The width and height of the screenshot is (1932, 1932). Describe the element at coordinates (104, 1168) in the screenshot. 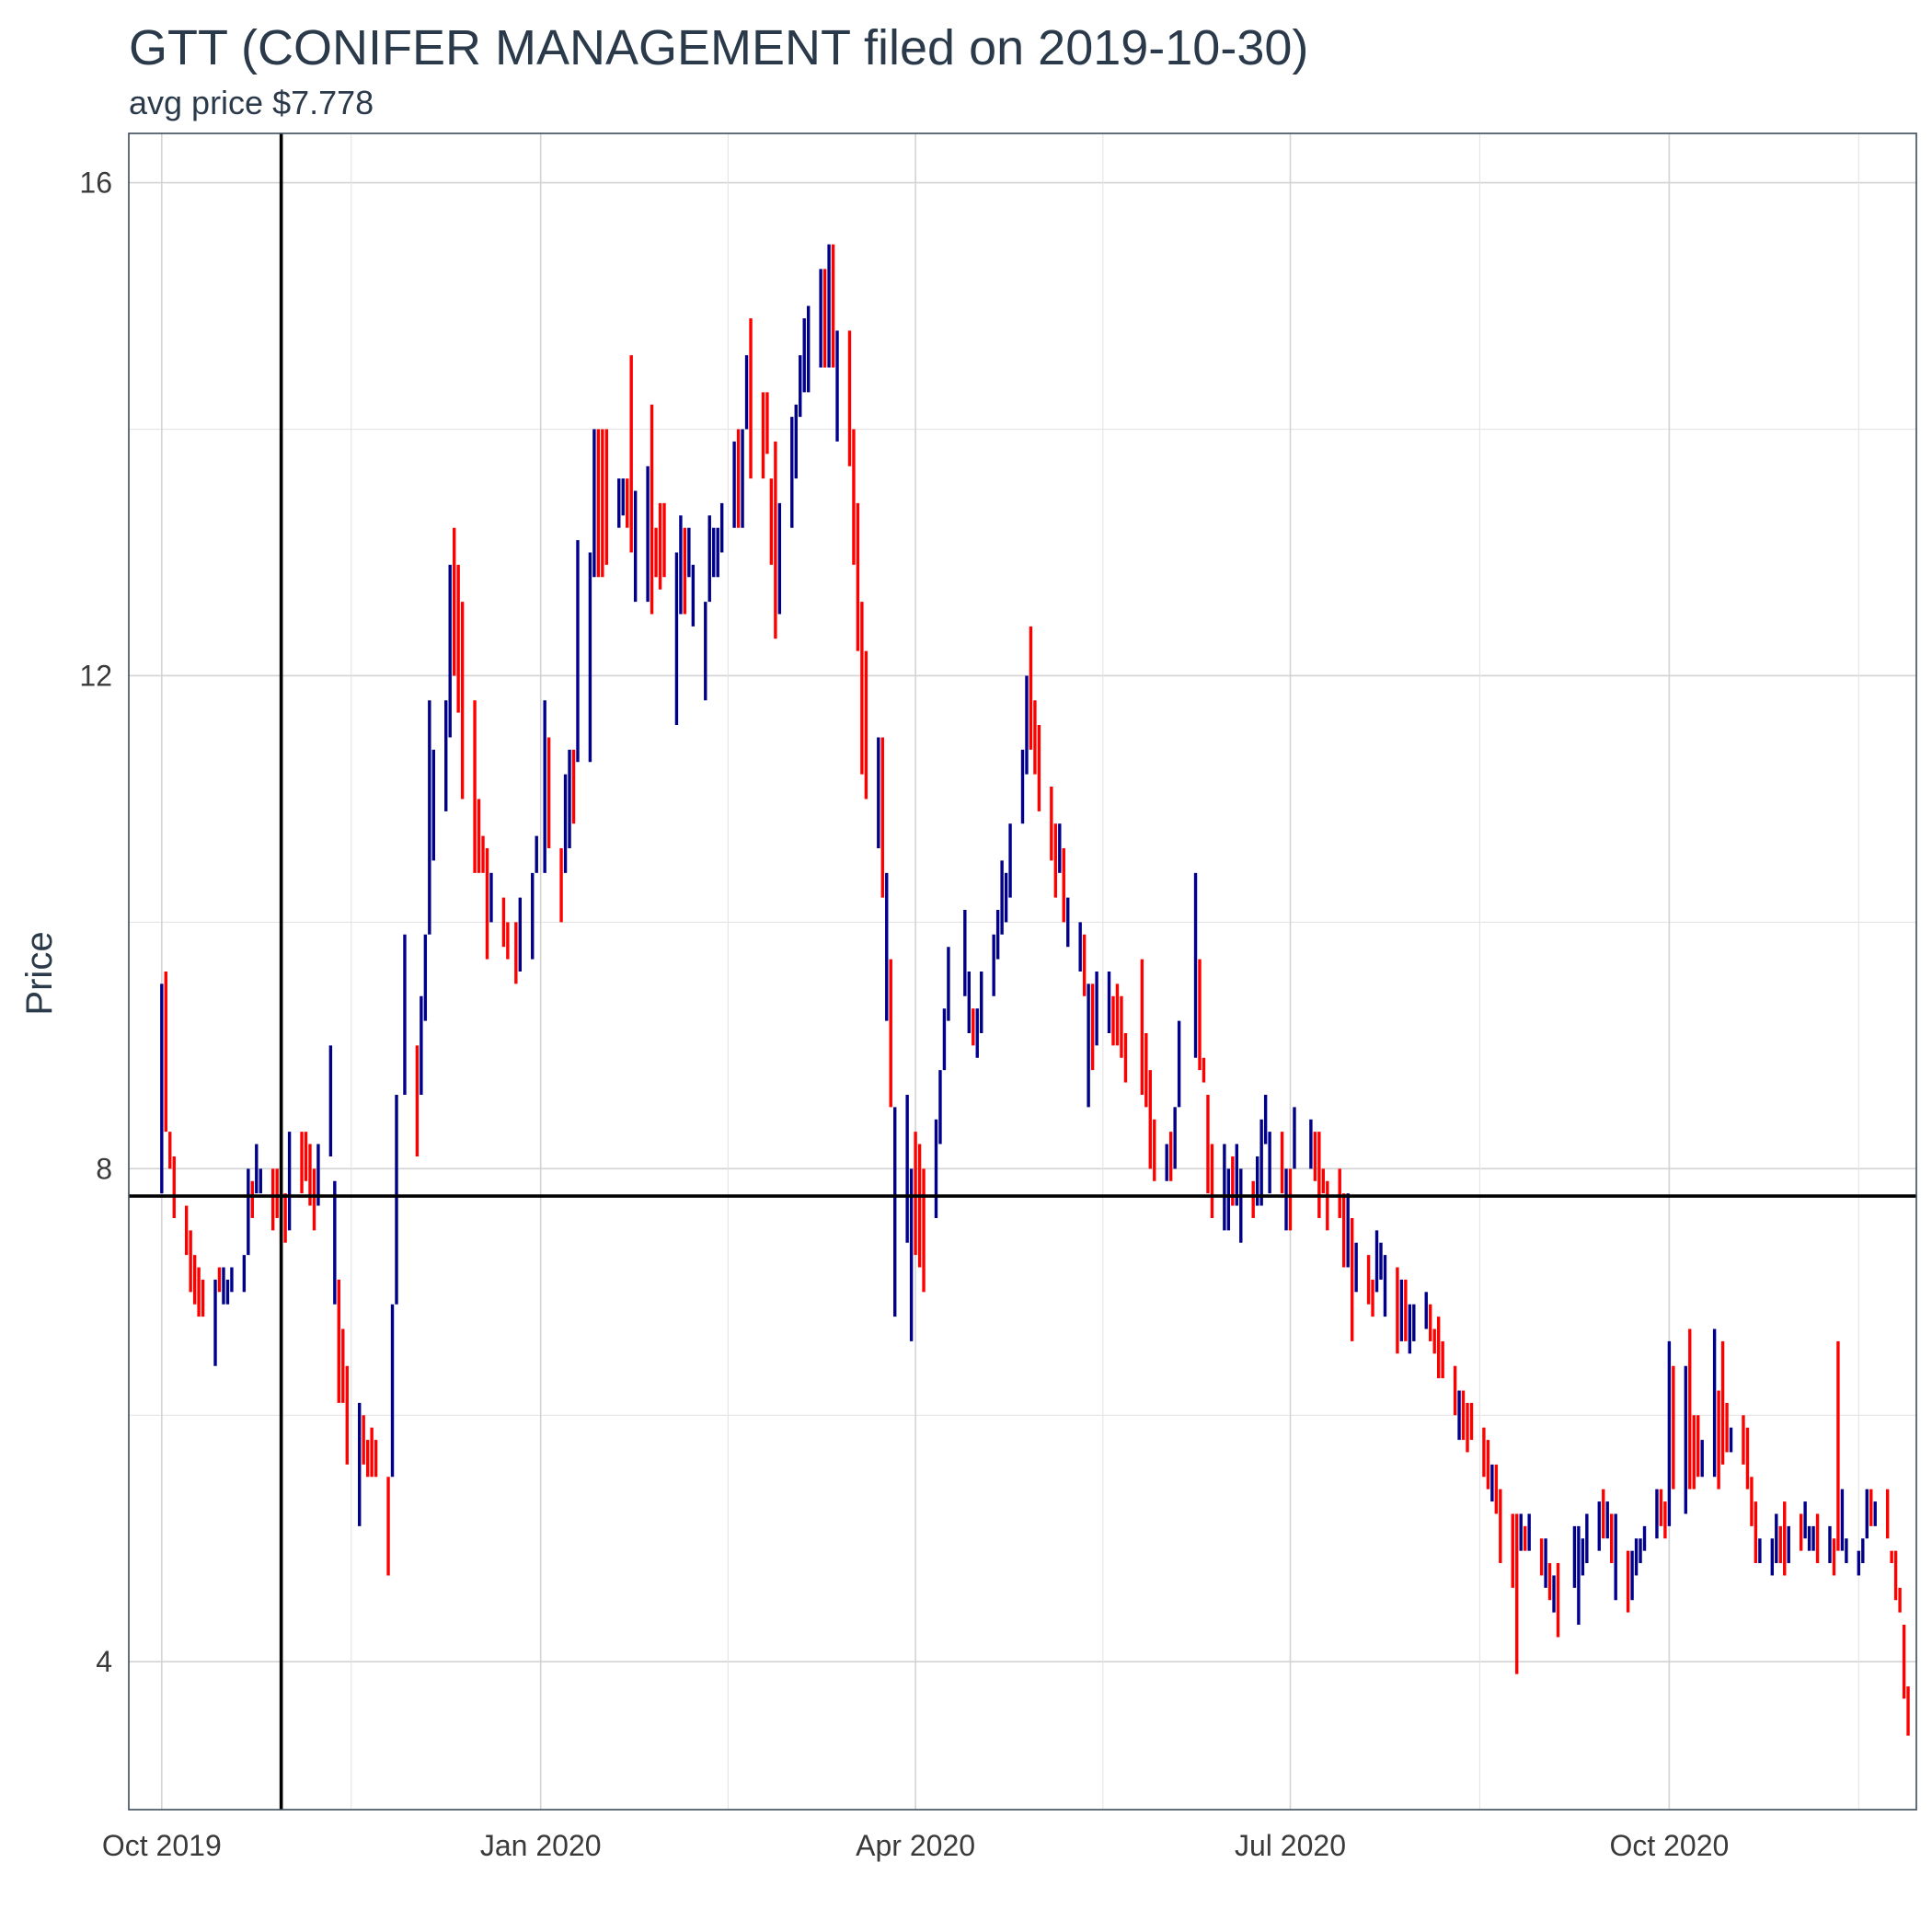

I see `y-tick-label: 8` at that location.